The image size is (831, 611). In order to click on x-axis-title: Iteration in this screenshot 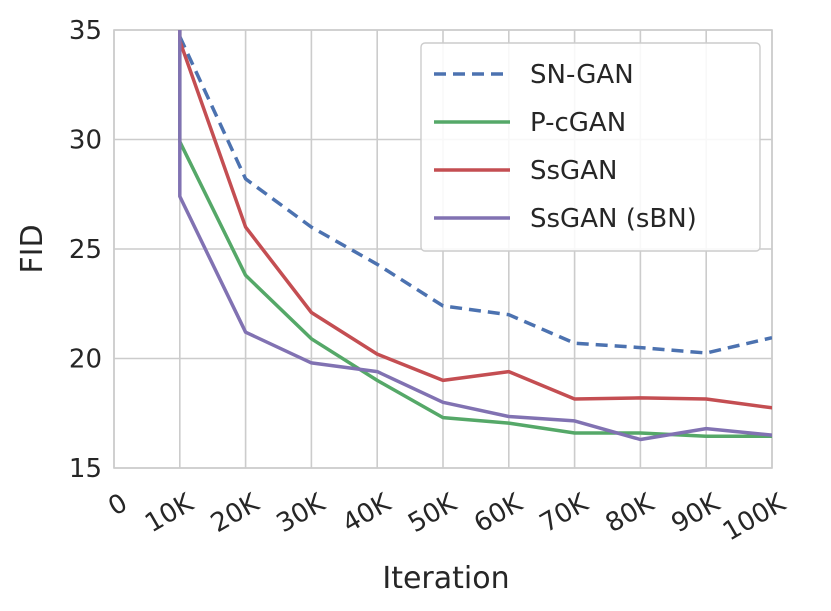, I will do `click(445, 578)`.